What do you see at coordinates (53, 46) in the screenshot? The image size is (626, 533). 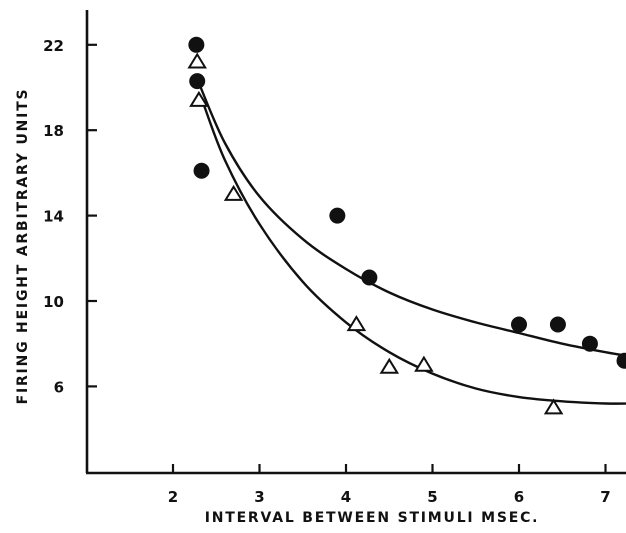 I see `y-tick-label: 22` at bounding box center [53, 46].